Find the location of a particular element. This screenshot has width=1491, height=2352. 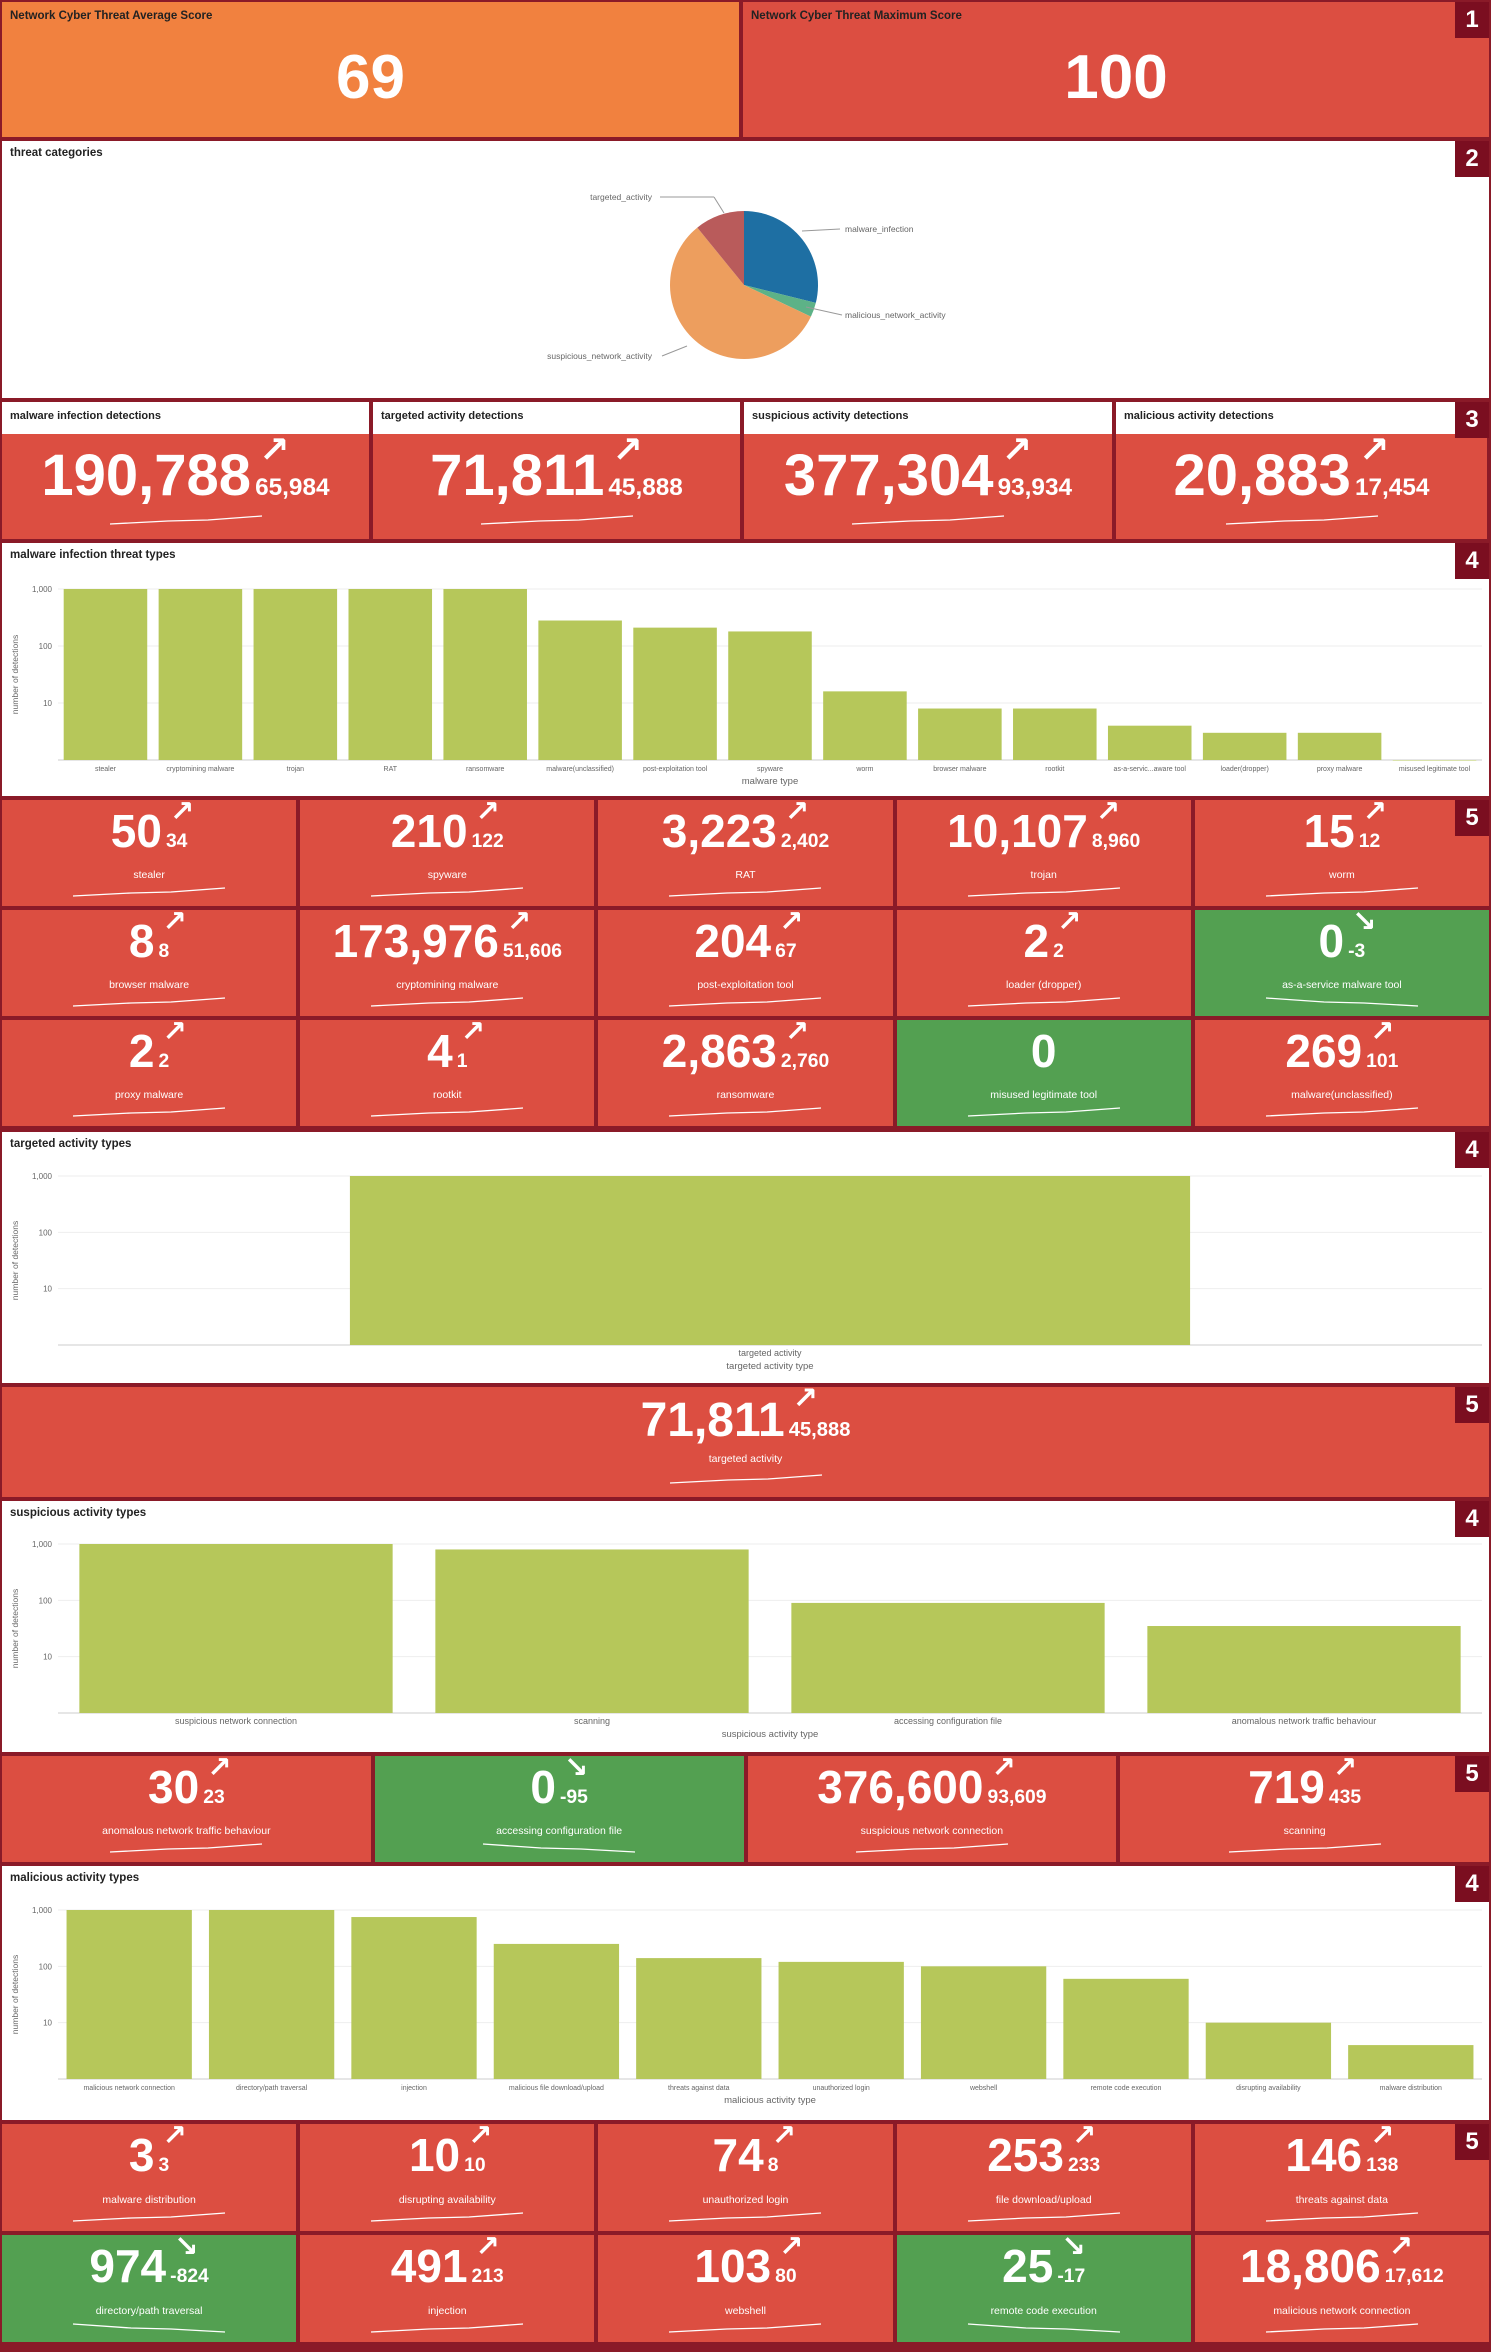

kpi-delta: ↗ 2 is located at coordinates (1067, 936).